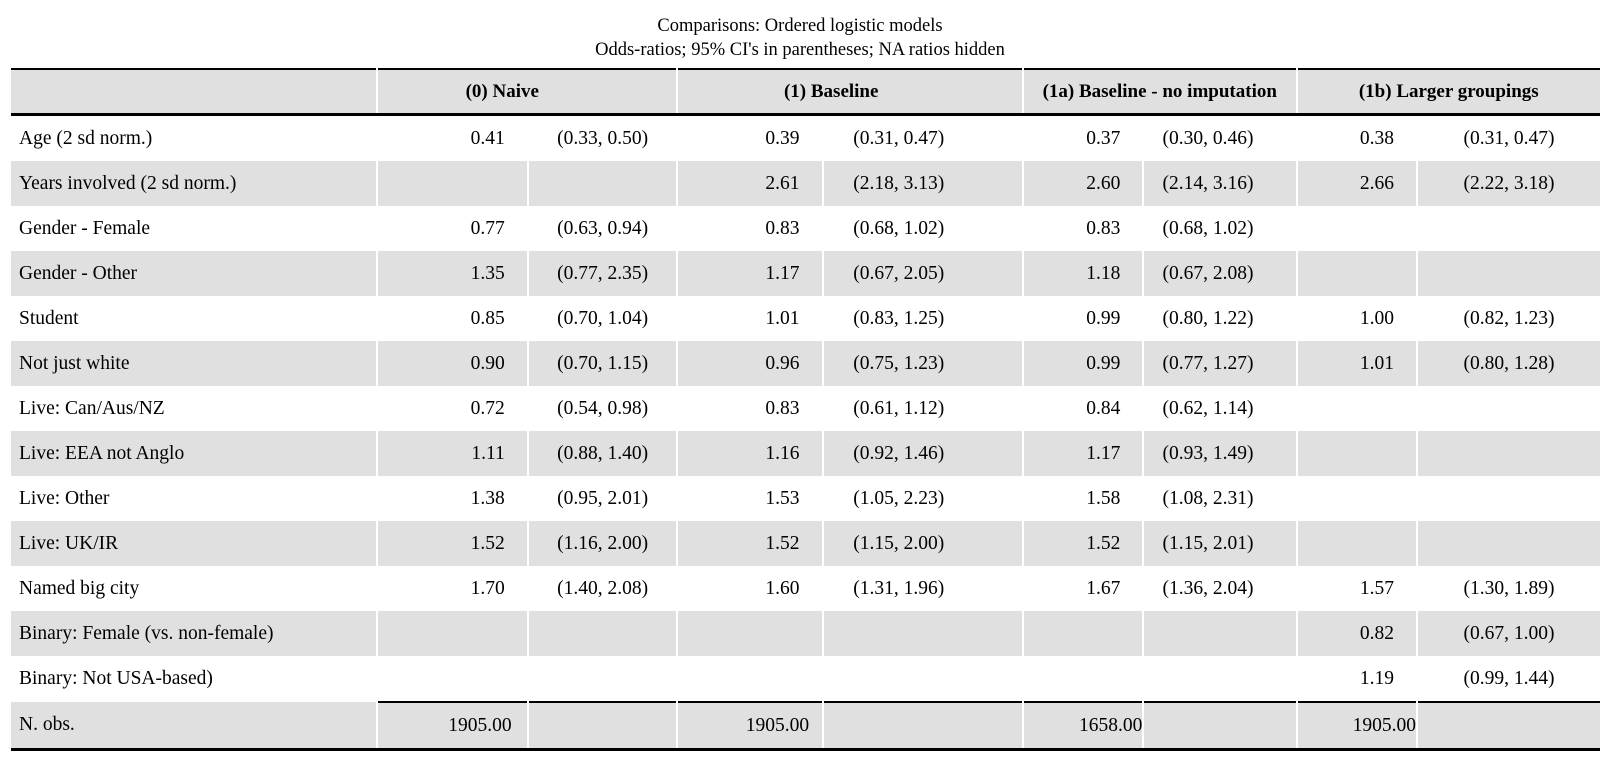 The height and width of the screenshot is (766, 1600). Describe the element at coordinates (453, 588) in the screenshot. I see `odds-ratio-cell: 1.70` at that location.